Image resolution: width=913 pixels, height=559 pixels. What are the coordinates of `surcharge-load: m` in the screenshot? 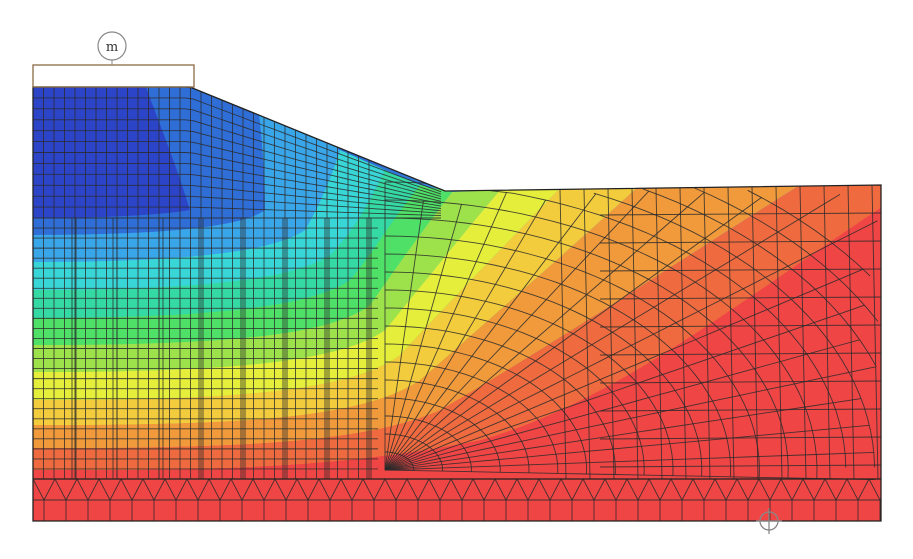 It's located at (113, 59).